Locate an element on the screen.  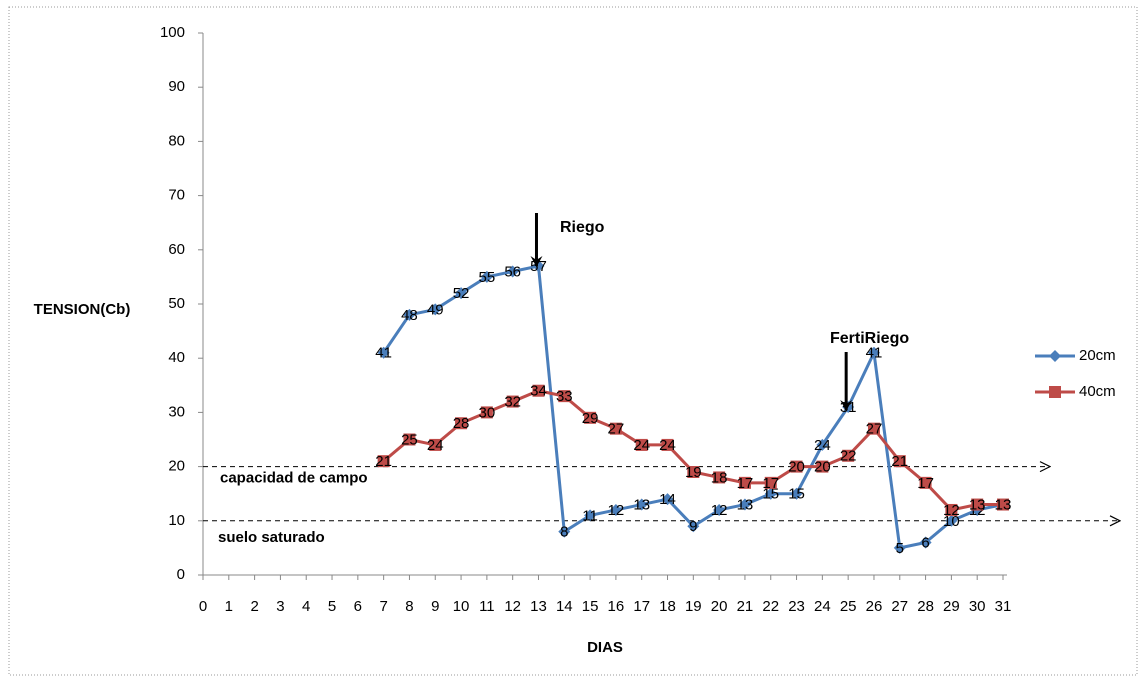
y-tick-label: 90 is located at coordinates (176, 86).